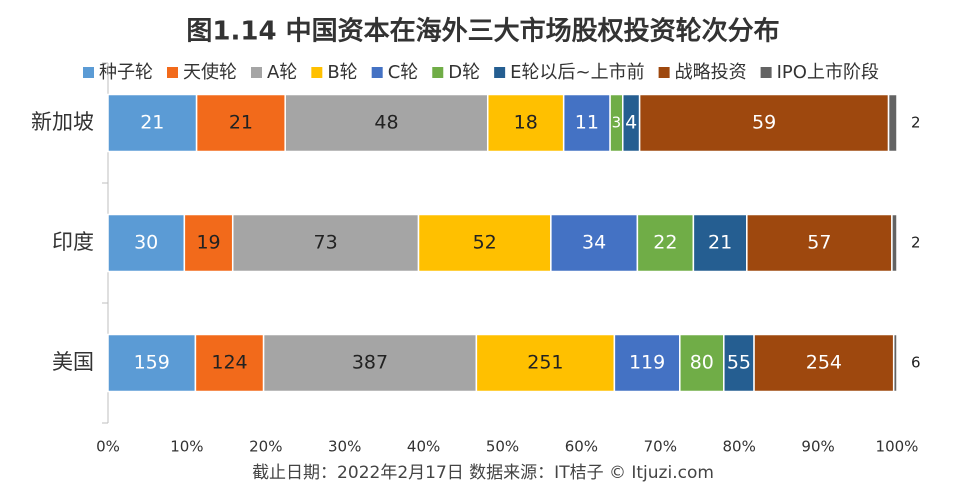  Describe the element at coordinates (344, 447) in the screenshot. I see `x-tick-label: 30%` at that location.